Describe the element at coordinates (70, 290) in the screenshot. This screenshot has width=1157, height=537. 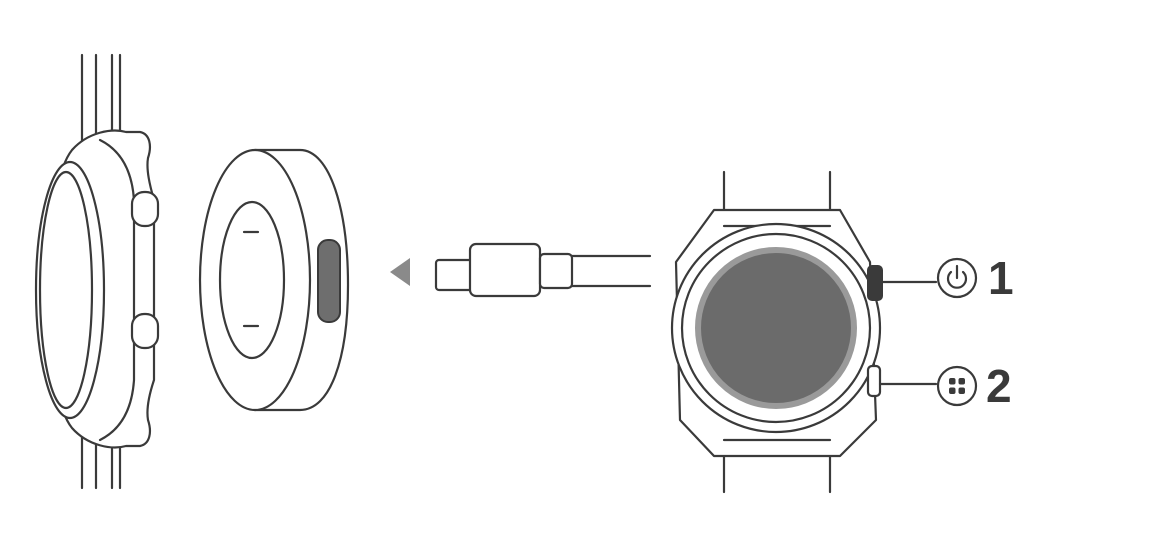
I see `watch-bezel-side` at that location.